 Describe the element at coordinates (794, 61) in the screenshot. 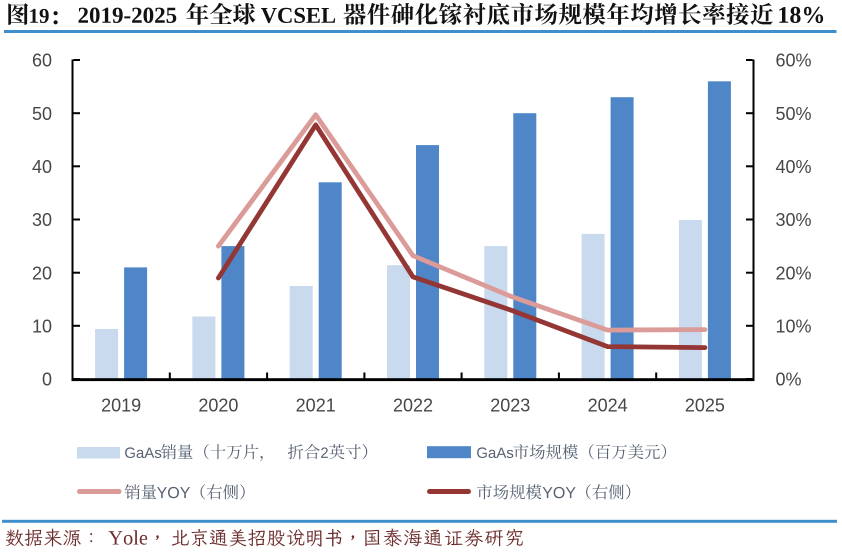

I see `svg-text: 60%` at that location.